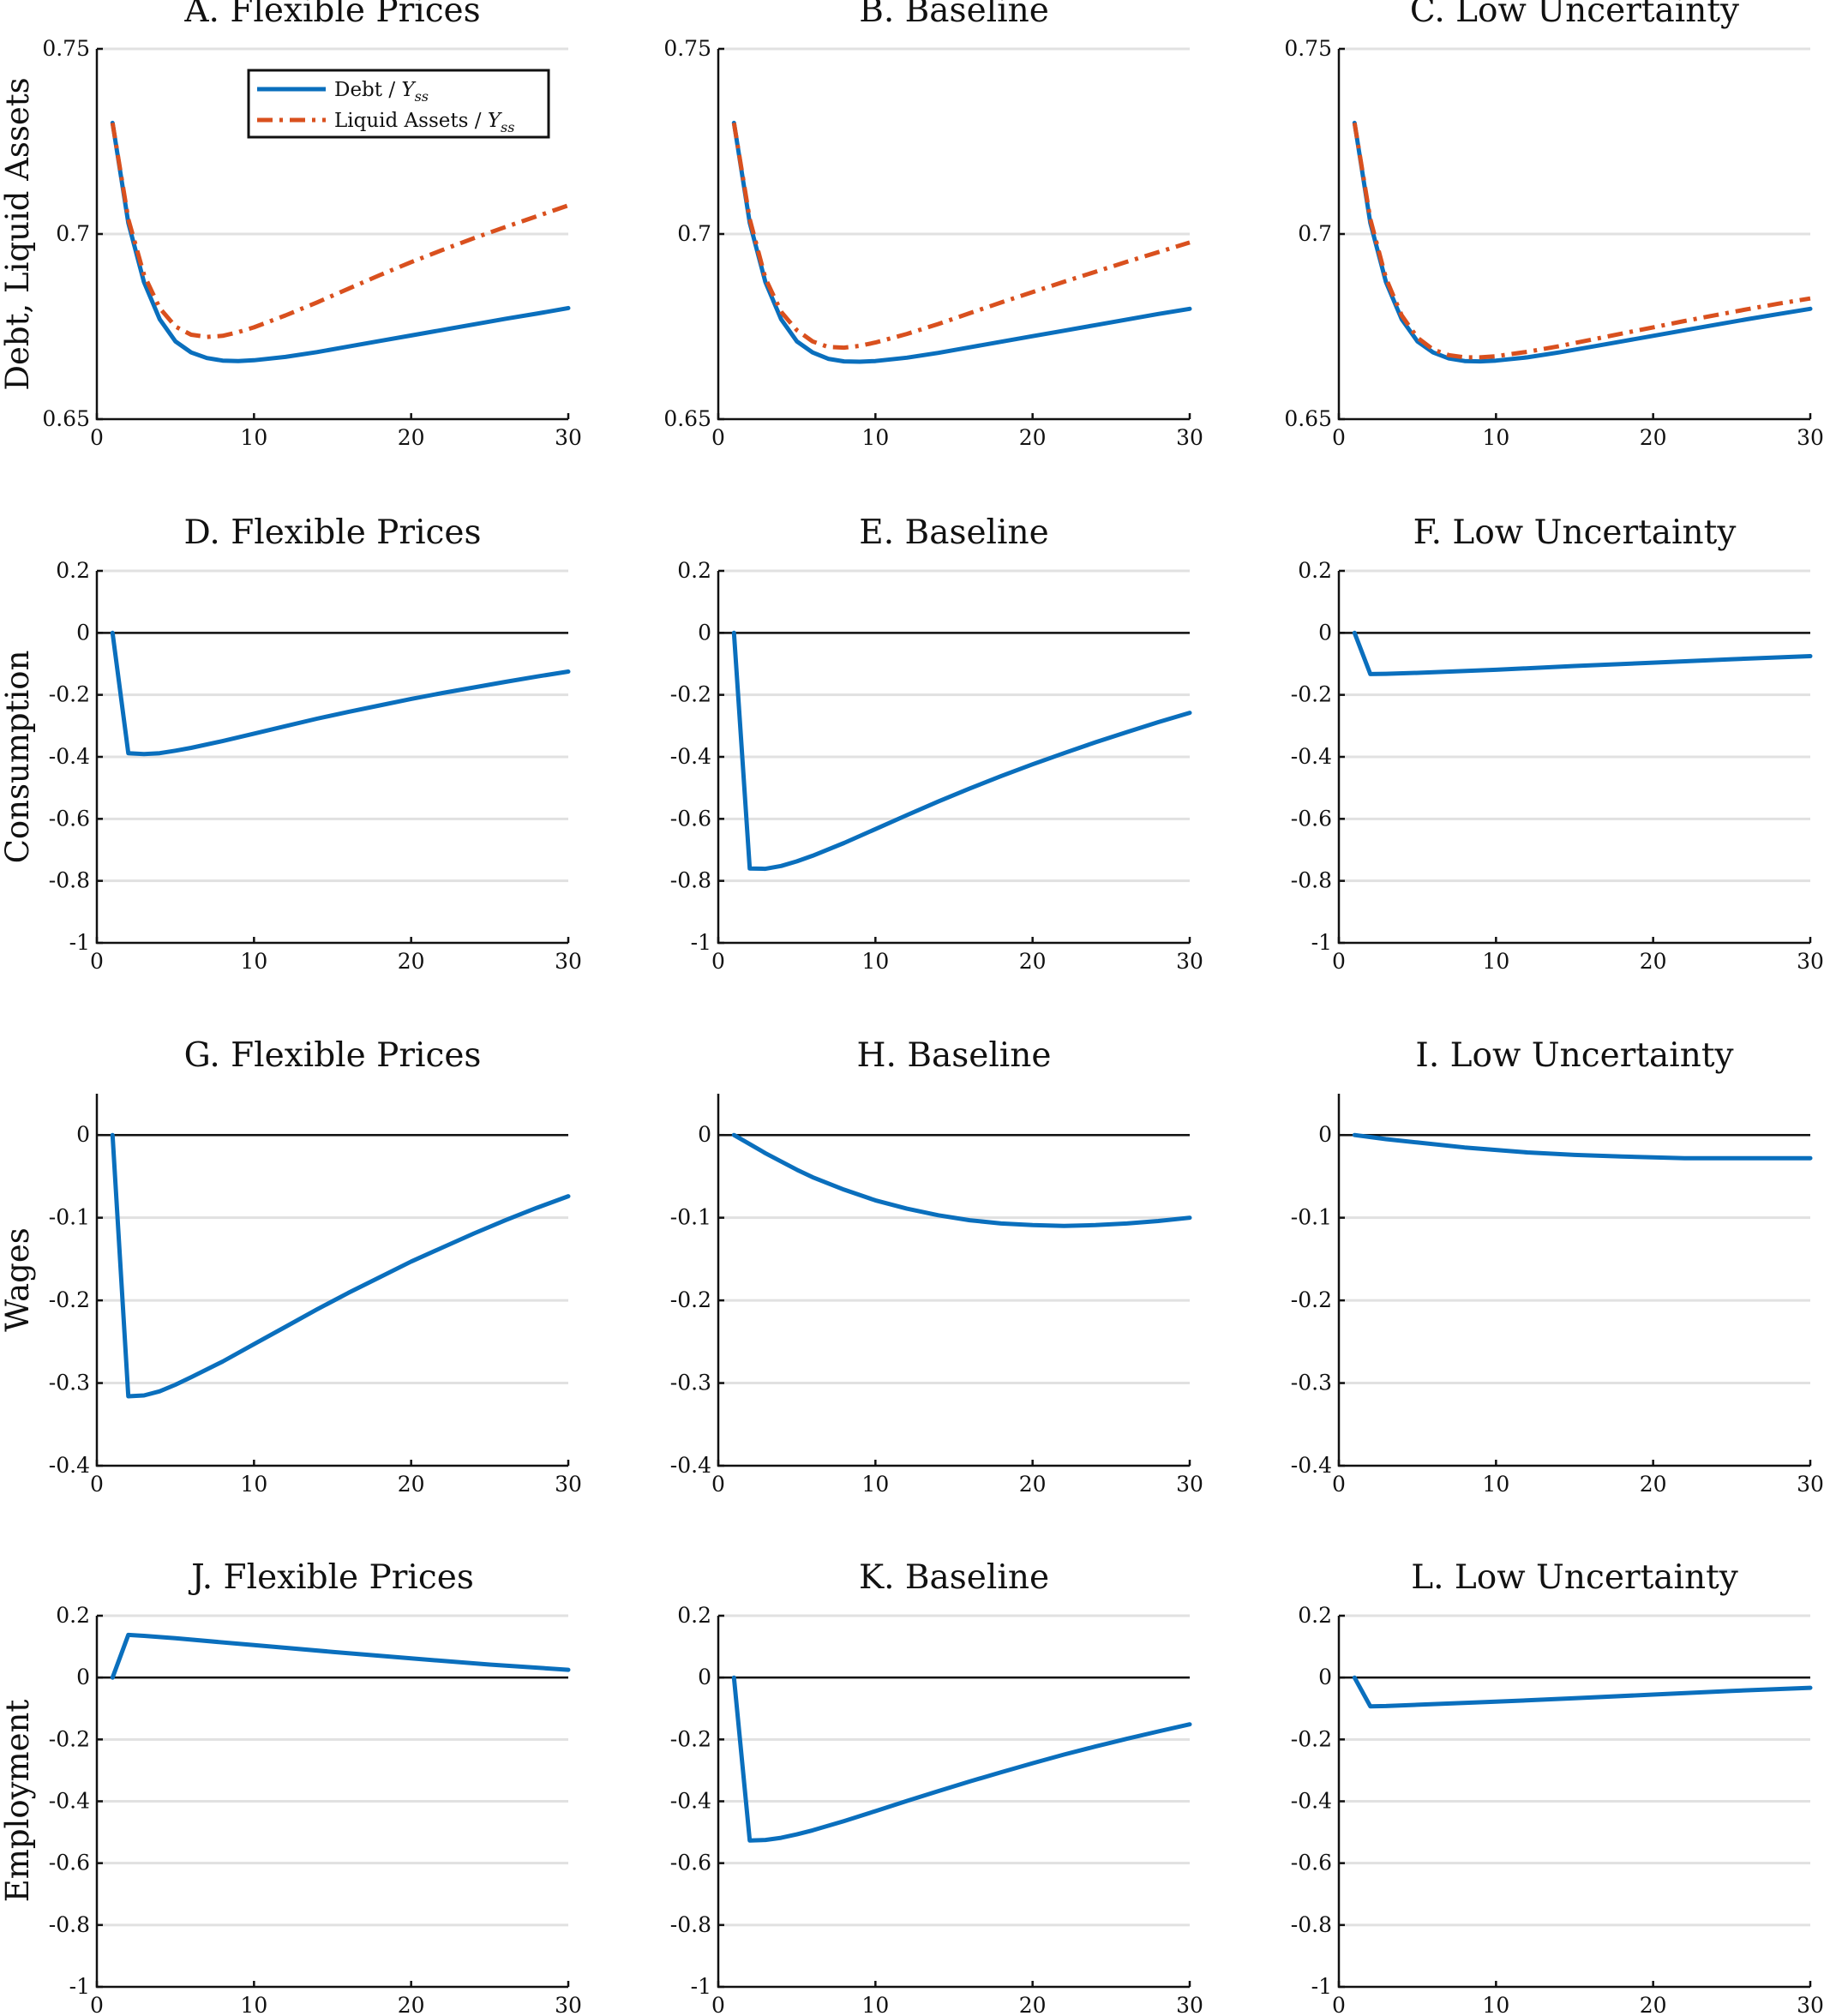  I want to click on panel-h: 0 10 20 30 -0.4 -0.3 -0.2 -0.1 0 H. Baseline, so click(937, 1266).